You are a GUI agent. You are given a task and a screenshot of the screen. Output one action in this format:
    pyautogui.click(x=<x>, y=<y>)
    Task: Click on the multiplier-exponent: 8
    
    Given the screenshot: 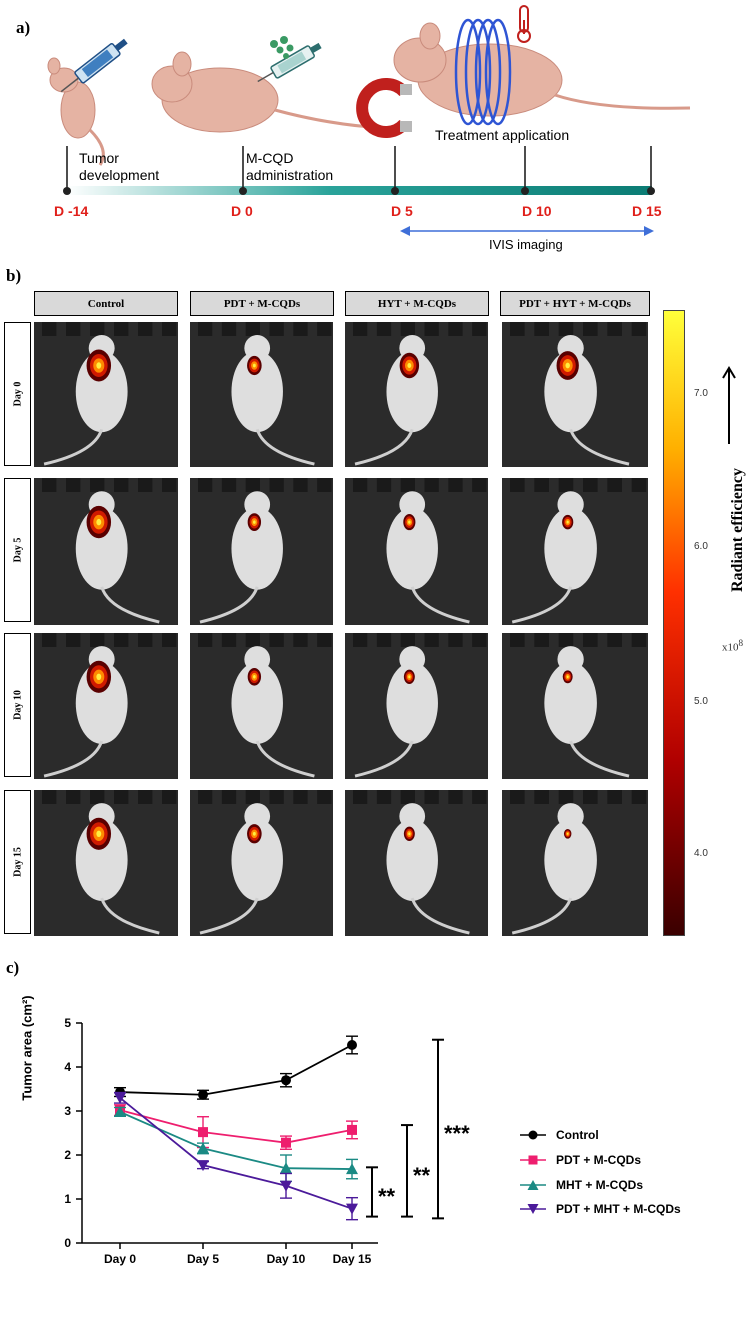 What is the action you would take?
    pyautogui.click(x=741, y=643)
    